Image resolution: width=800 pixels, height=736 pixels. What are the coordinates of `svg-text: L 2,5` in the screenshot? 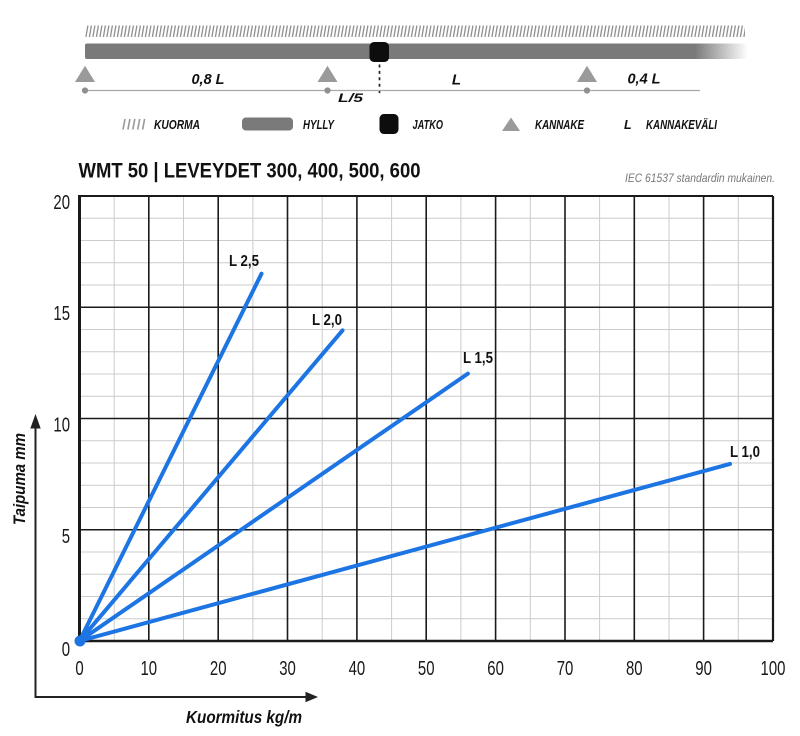 It's located at (244, 261).